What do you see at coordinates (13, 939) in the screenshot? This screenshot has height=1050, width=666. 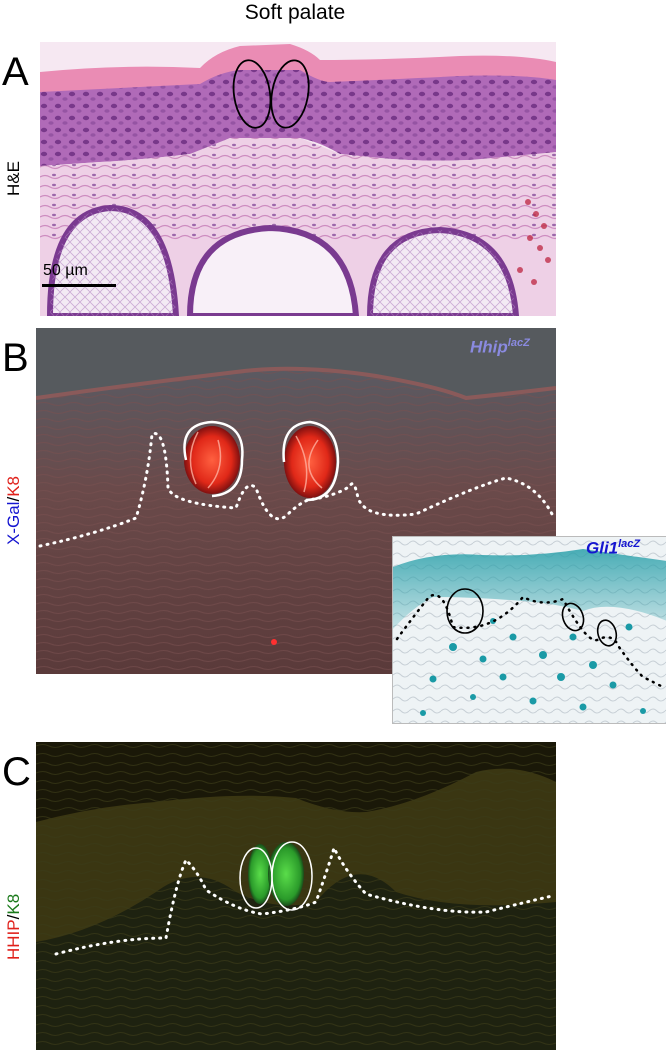 I see `panel-c-stain-hhip: HHIP` at bounding box center [13, 939].